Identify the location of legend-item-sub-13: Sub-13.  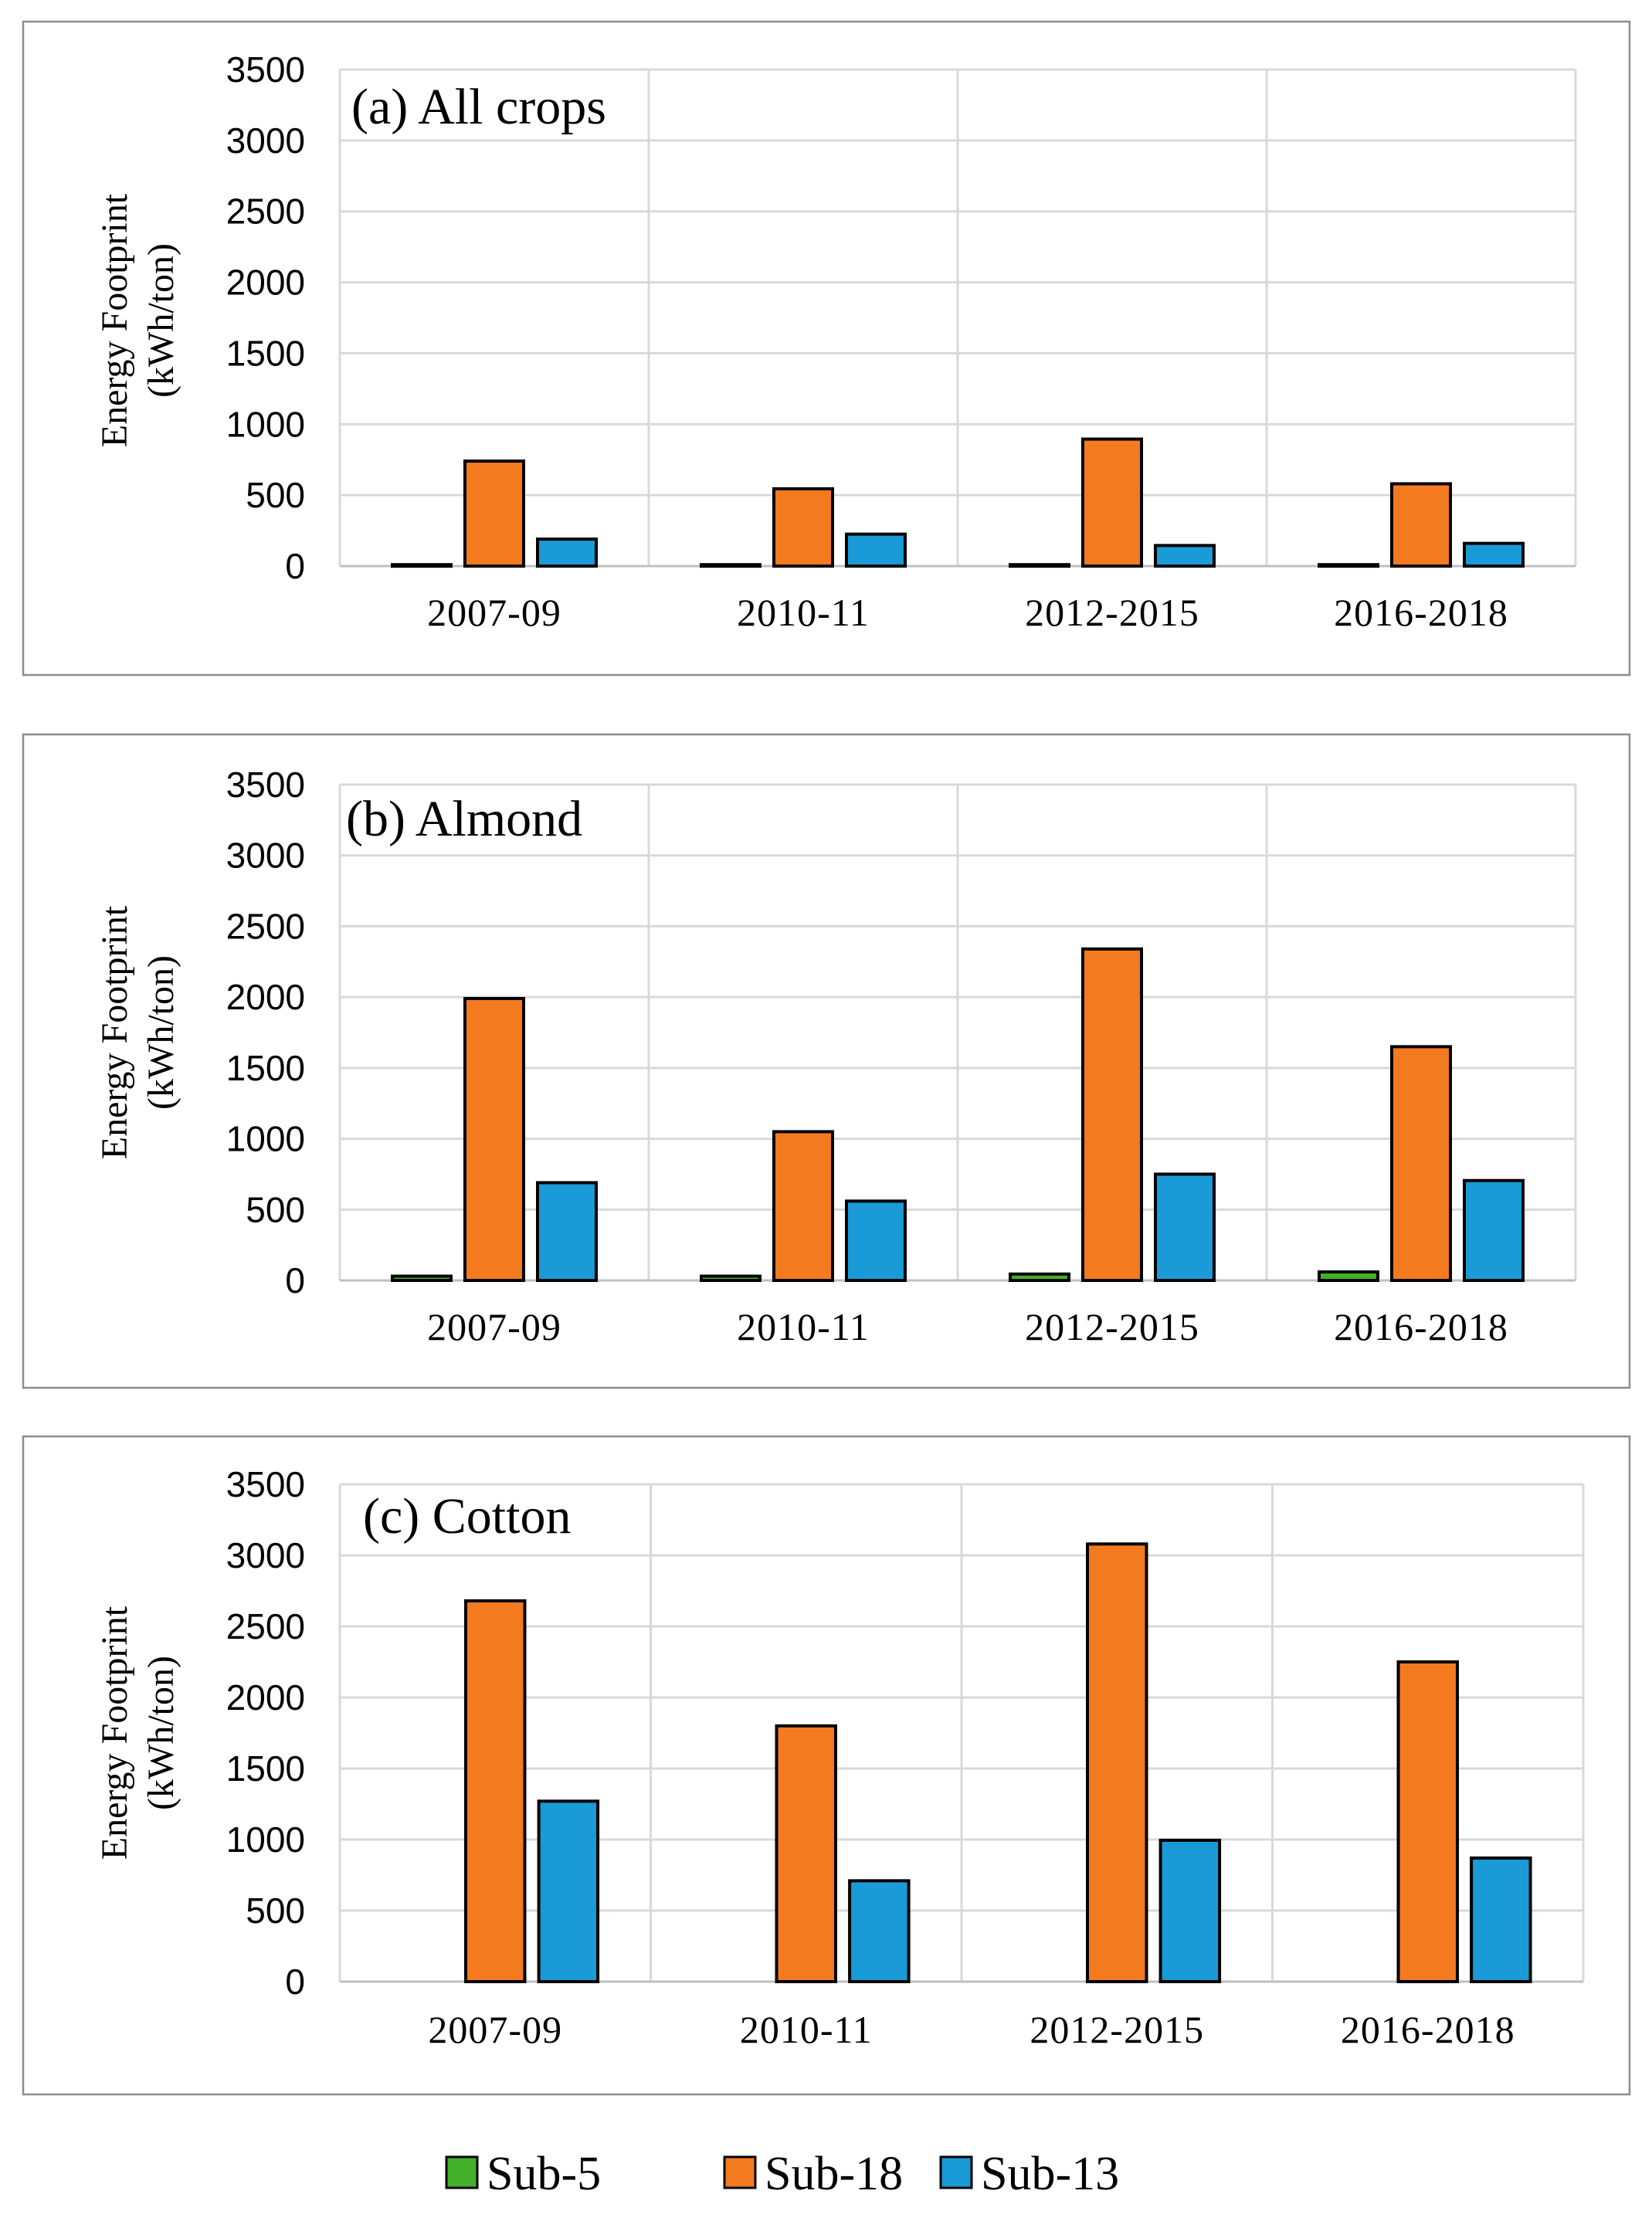
(1029, 2174).